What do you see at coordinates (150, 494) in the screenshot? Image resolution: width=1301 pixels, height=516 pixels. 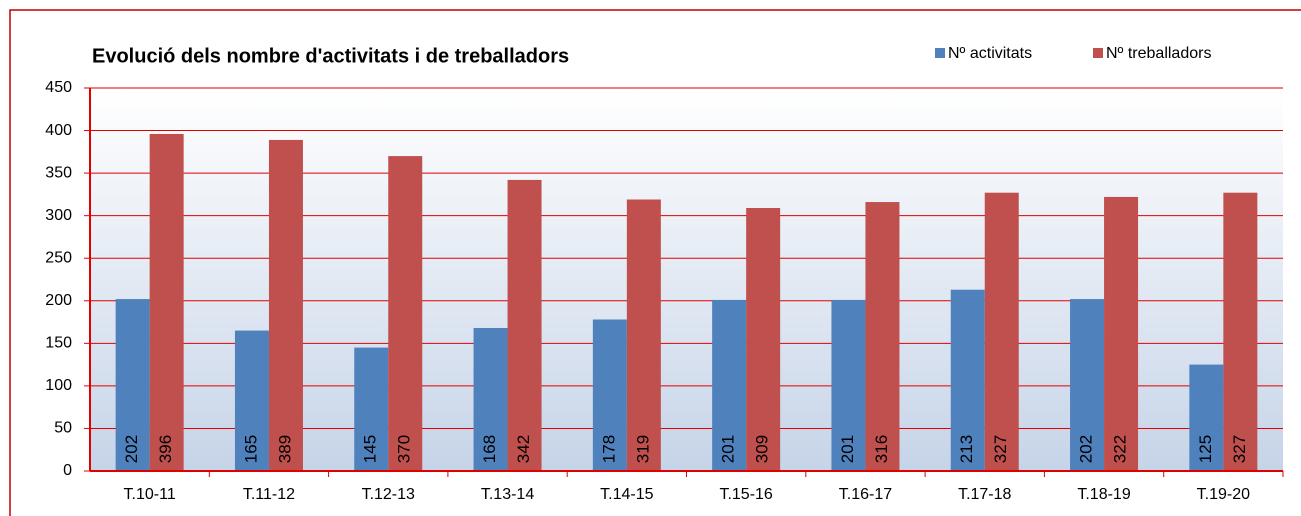 I see `x-tick-label: T.10-11` at bounding box center [150, 494].